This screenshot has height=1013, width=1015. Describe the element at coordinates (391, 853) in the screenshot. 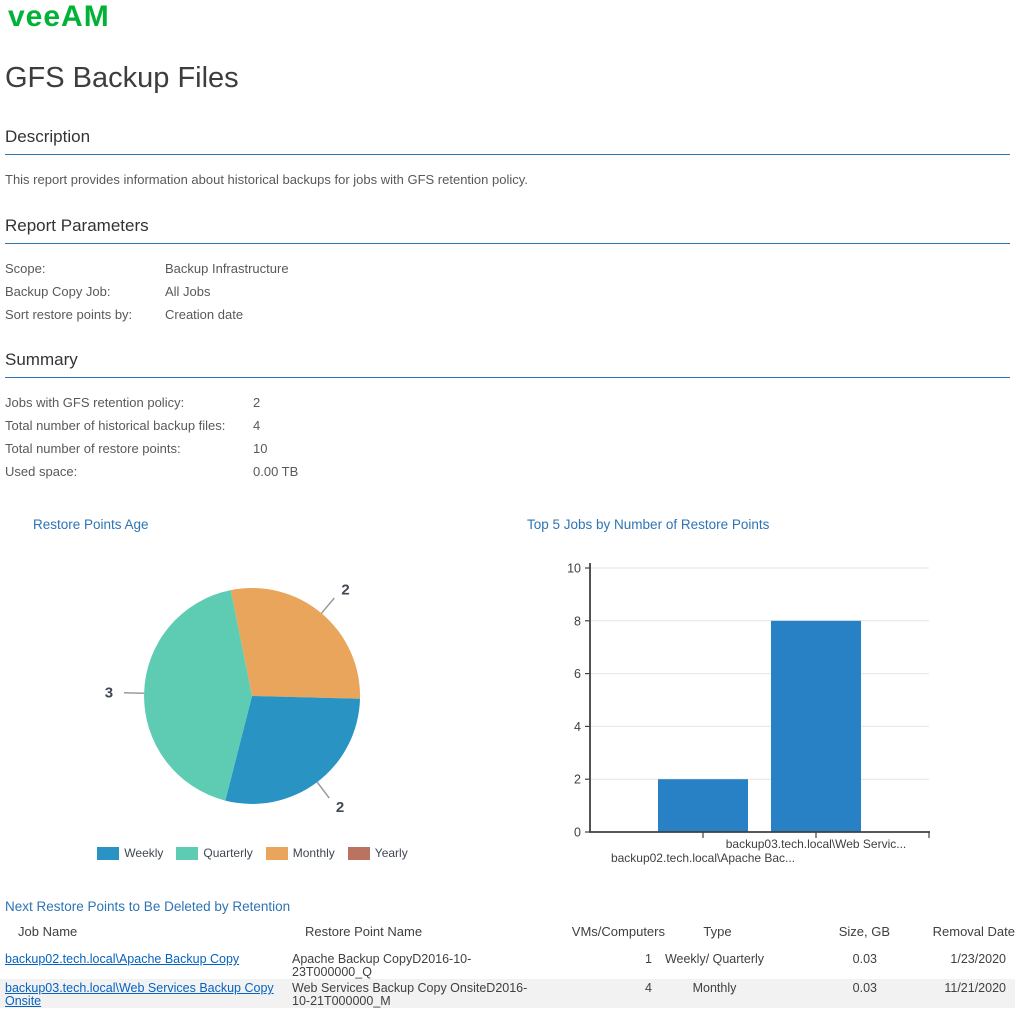

I see `legend-label: Yearly` at that location.